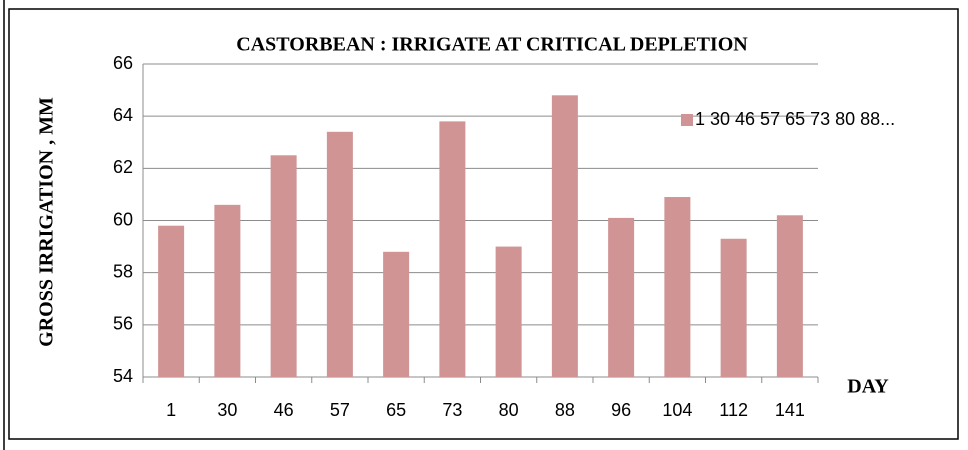 The height and width of the screenshot is (450, 968). What do you see at coordinates (123, 219) in the screenshot?
I see `y-tick-label: 60` at bounding box center [123, 219].